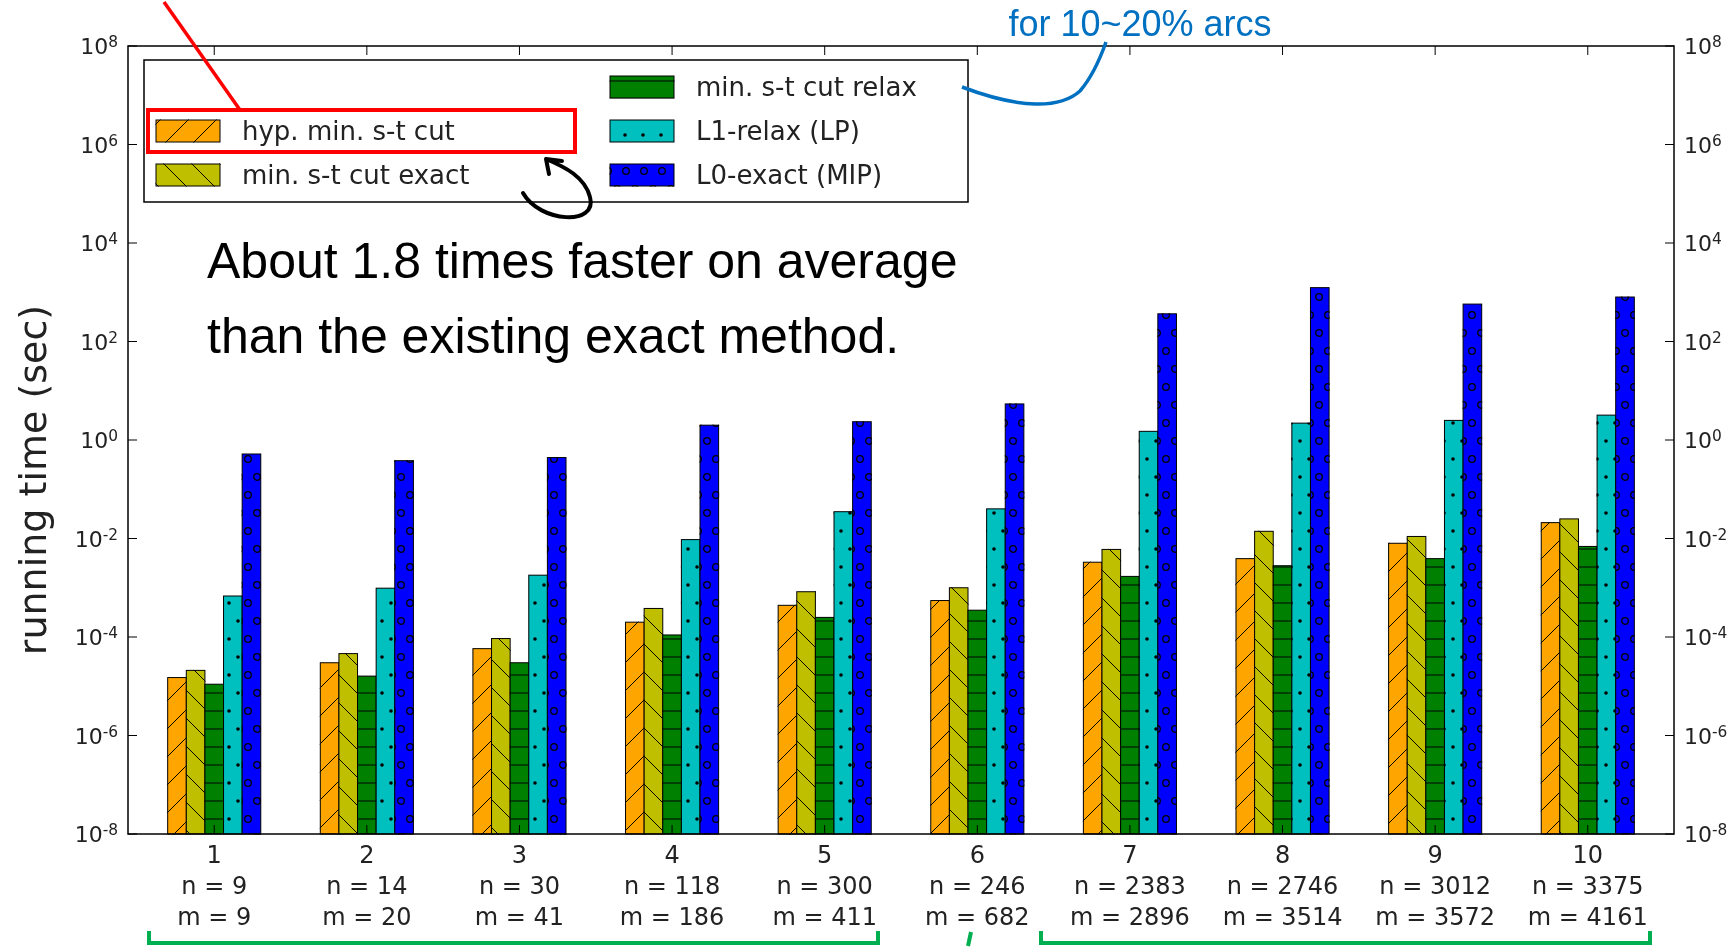 The width and height of the screenshot is (1736, 947). What do you see at coordinates (1703, 440) in the screenshot?
I see `text: 10$^{0}$` at bounding box center [1703, 440].